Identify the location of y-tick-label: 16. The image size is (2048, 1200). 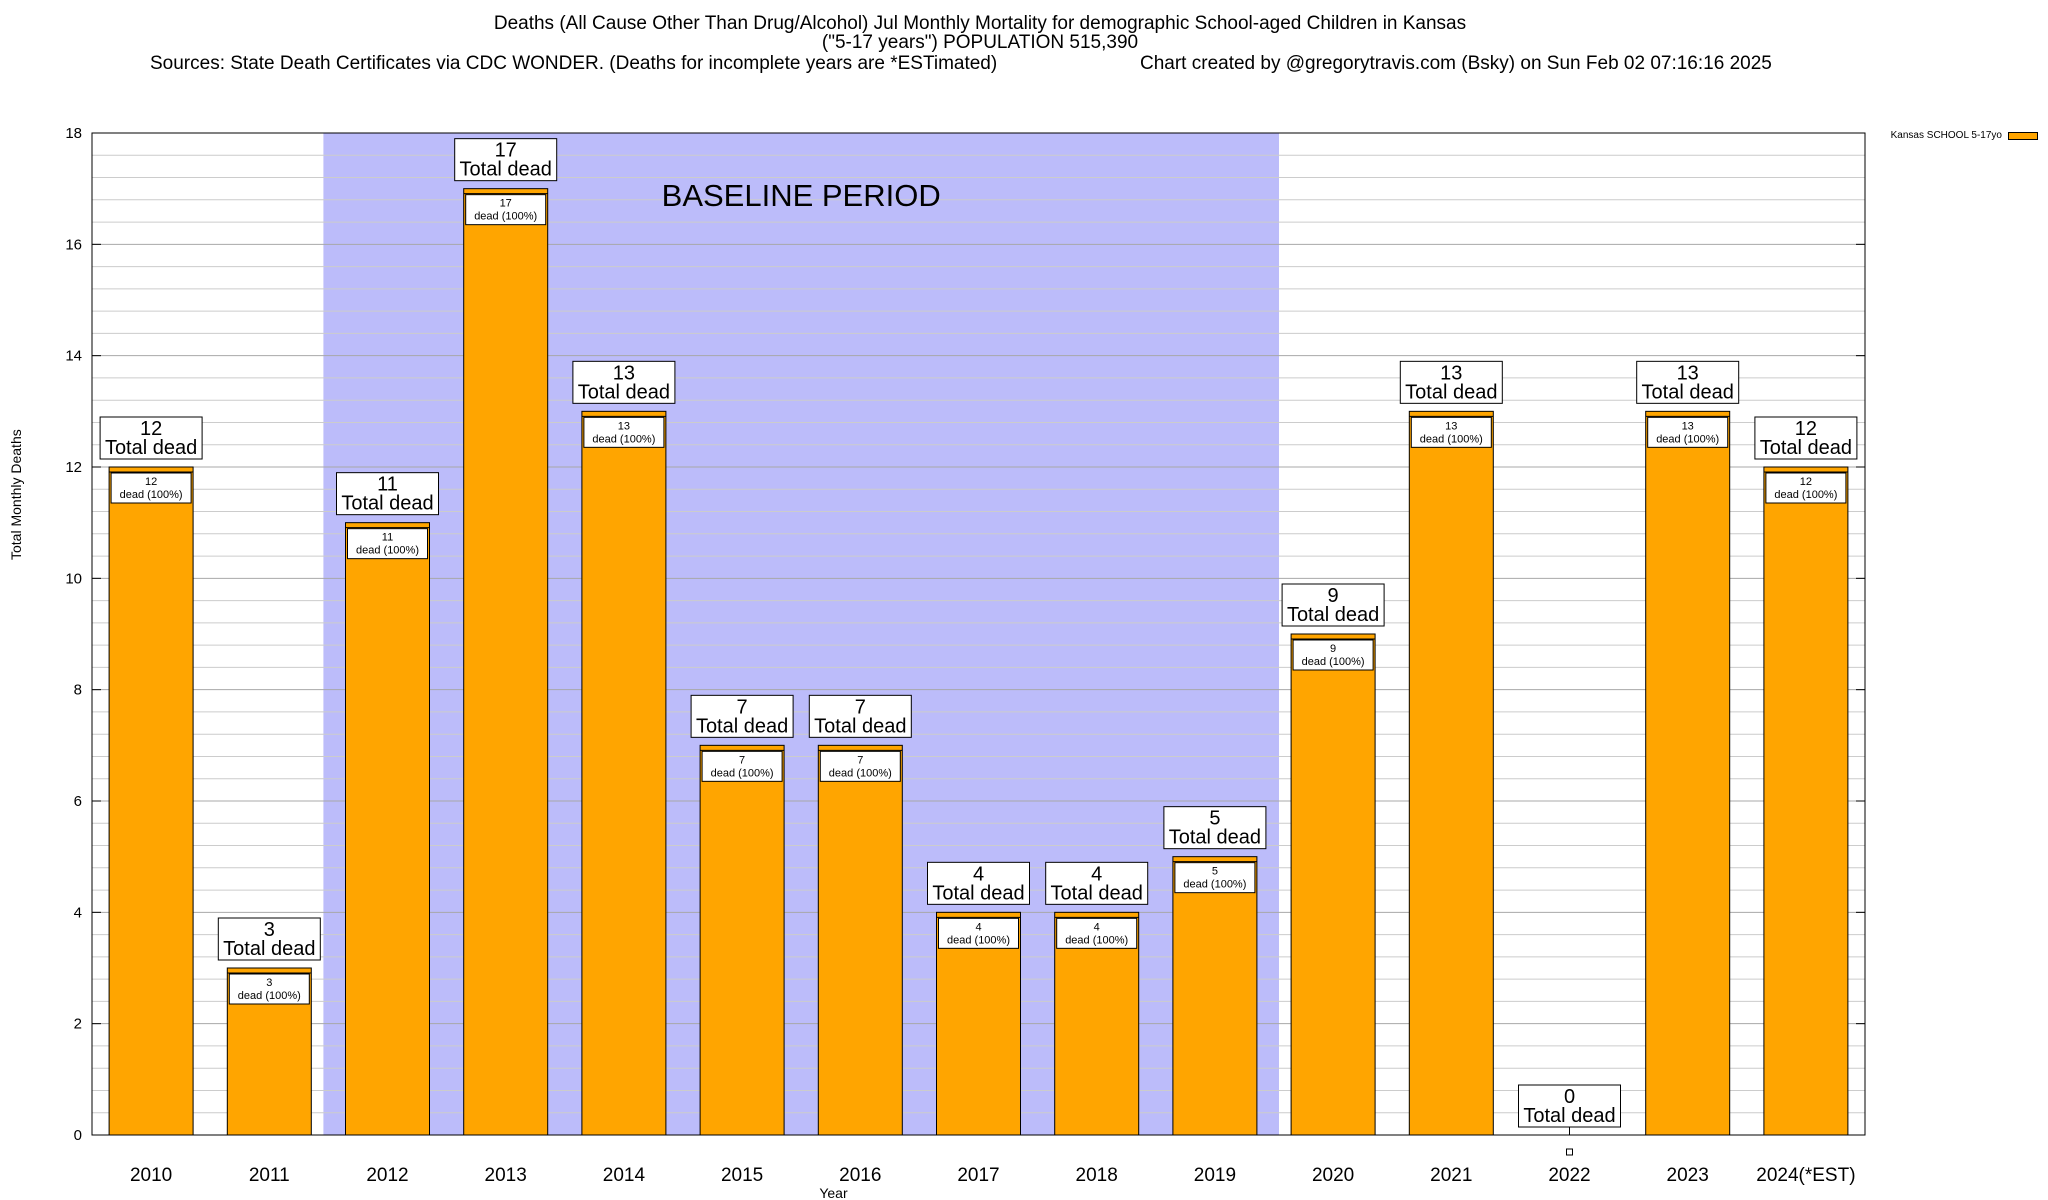
(73, 244).